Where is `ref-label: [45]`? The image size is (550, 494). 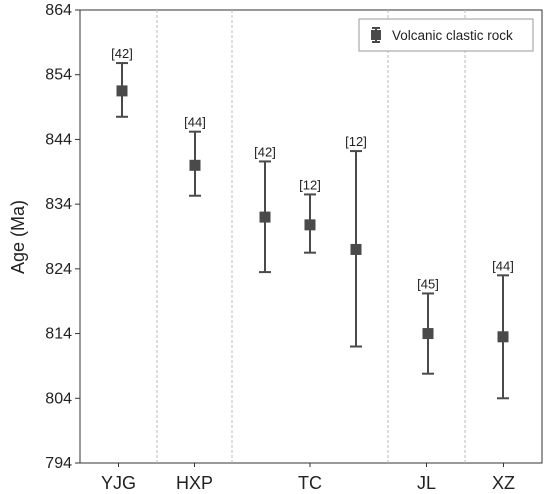
ref-label: [45] is located at coordinates (428, 283).